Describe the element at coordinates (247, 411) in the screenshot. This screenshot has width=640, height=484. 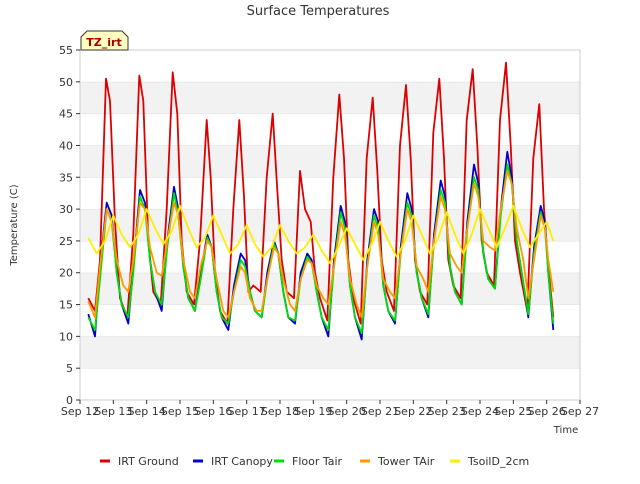
I see `x-tick-label: Sep 17` at that location.